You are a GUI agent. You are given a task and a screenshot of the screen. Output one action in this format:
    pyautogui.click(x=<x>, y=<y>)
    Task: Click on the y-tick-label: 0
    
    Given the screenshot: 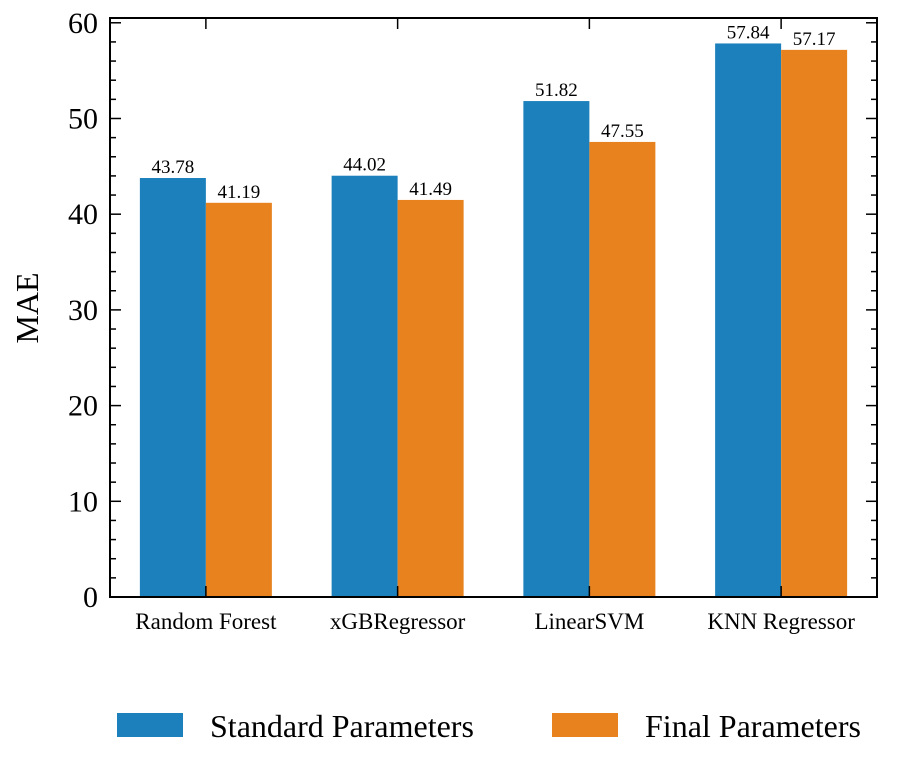 What is the action you would take?
    pyautogui.click(x=90, y=597)
    